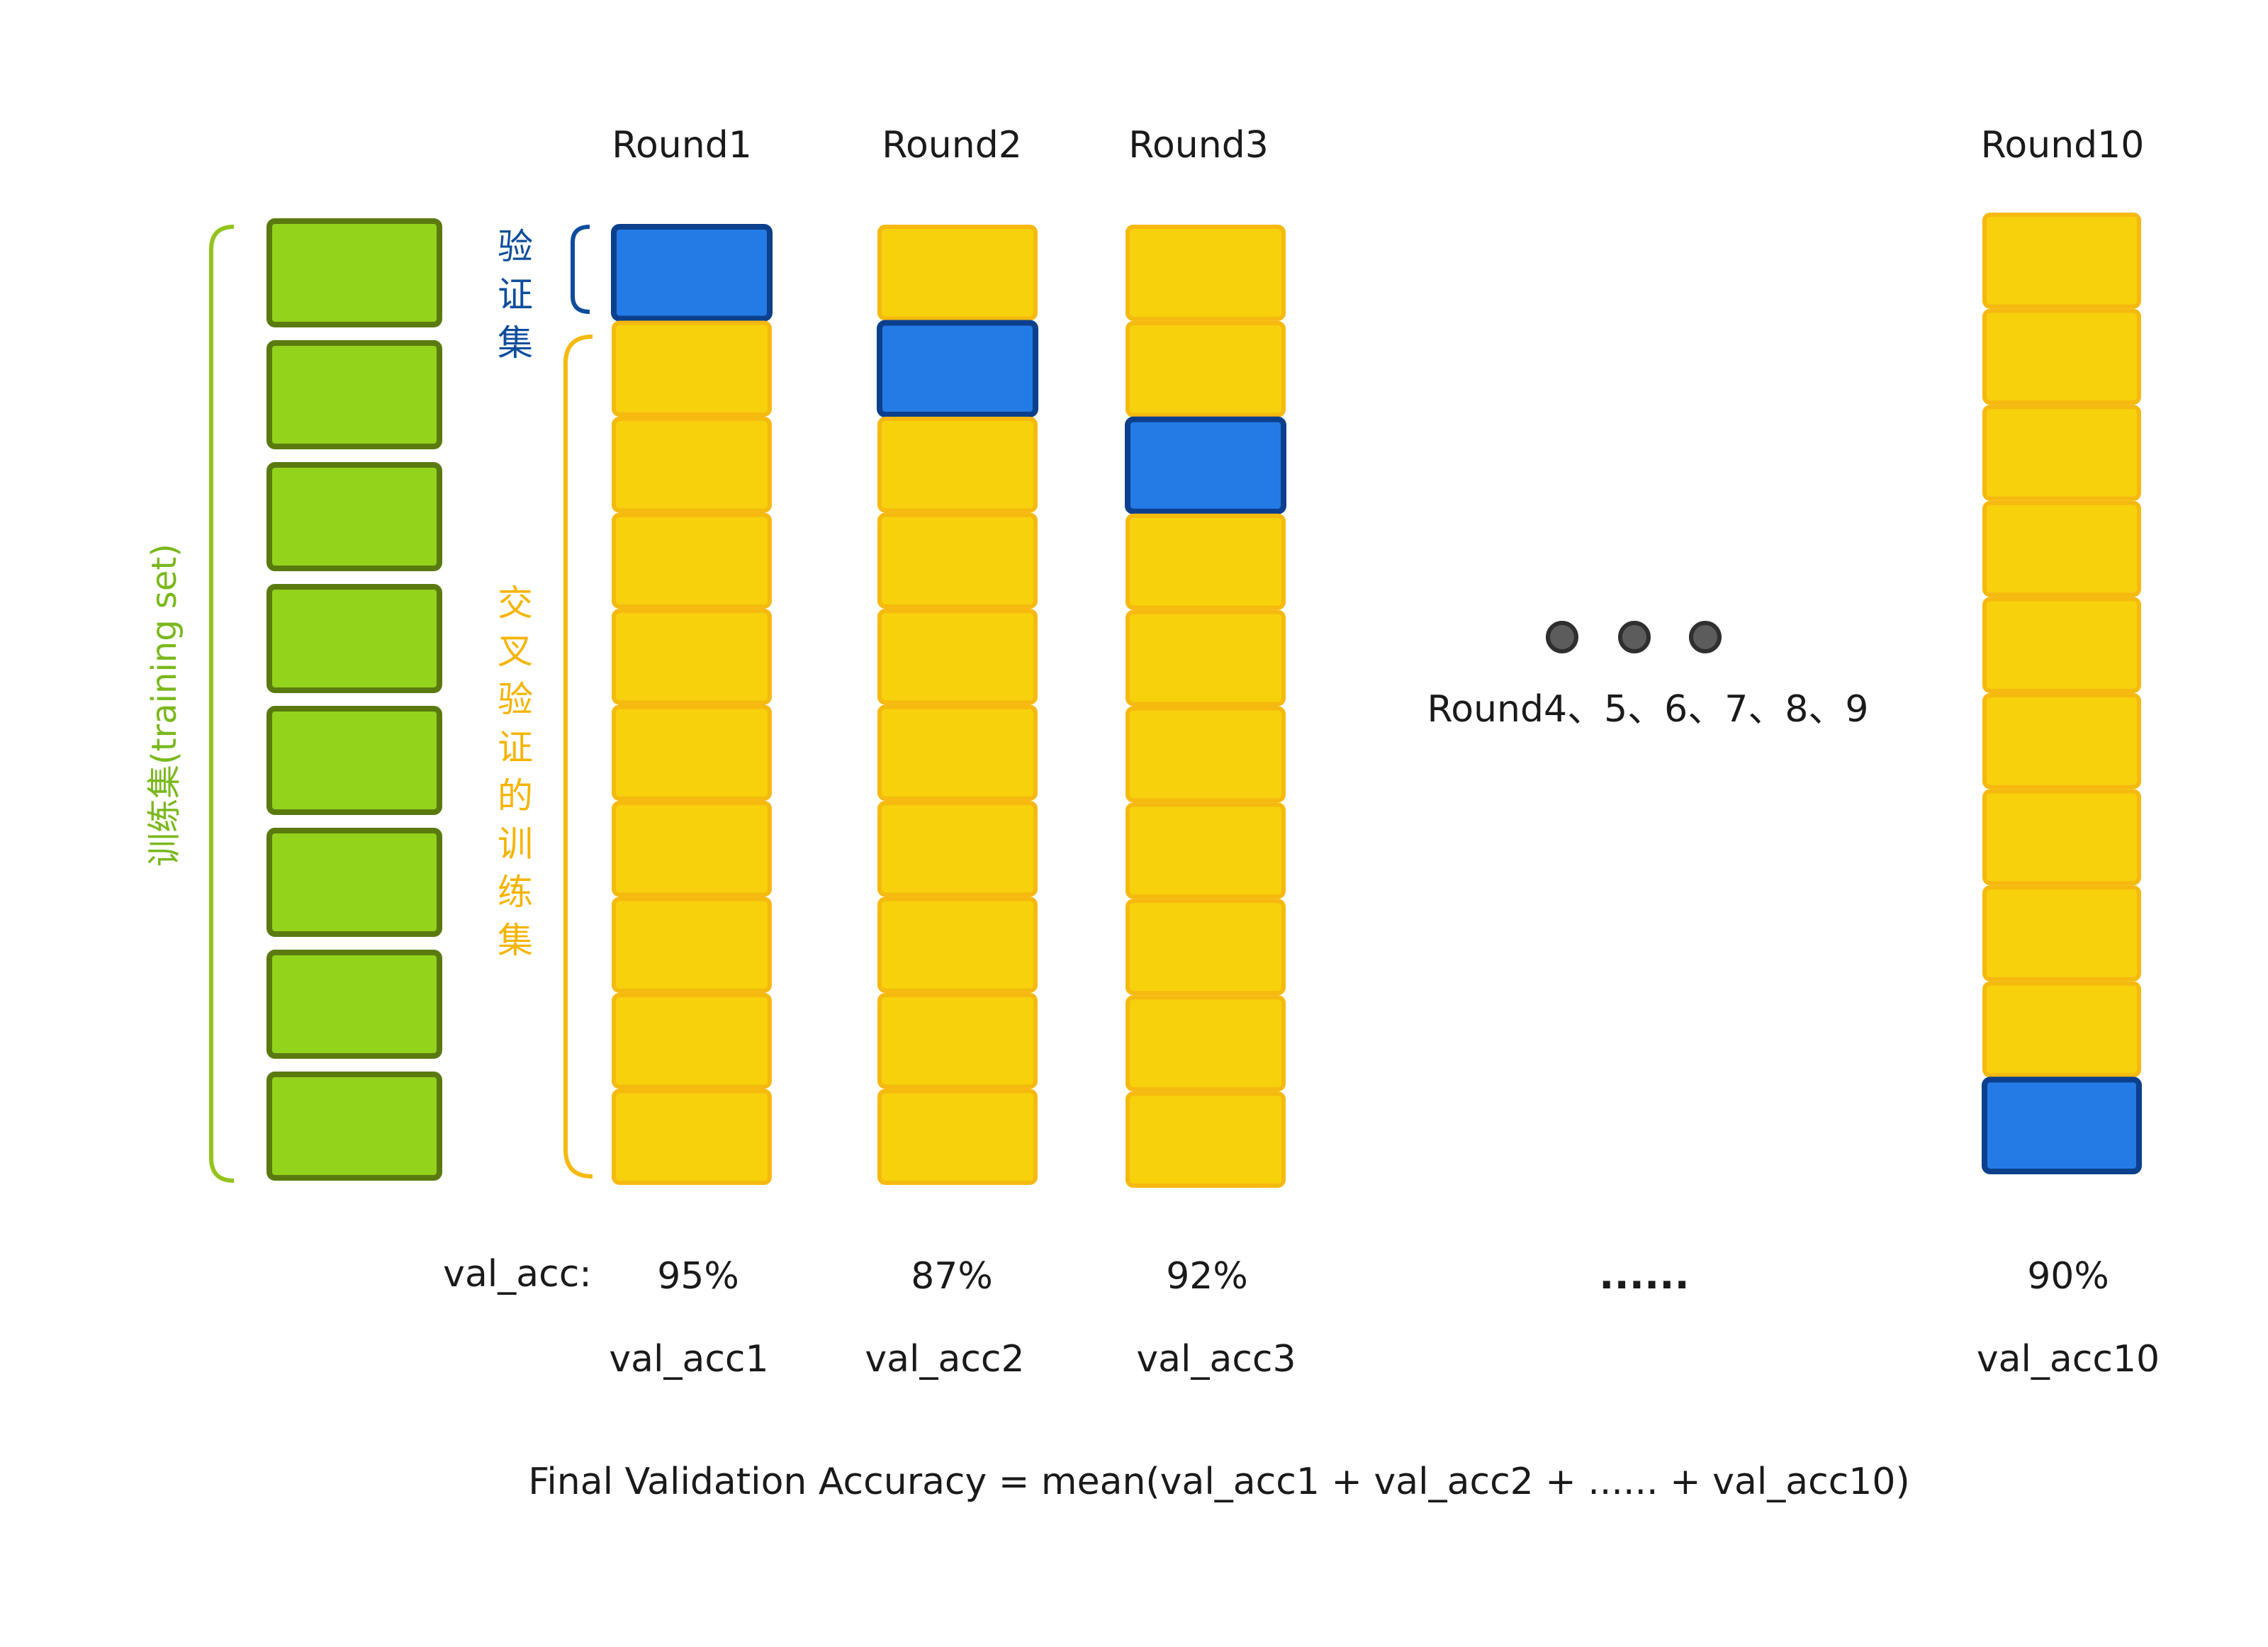  I want to click on round-column-4: Round10 90% val_acc10, so click(2068, 752).